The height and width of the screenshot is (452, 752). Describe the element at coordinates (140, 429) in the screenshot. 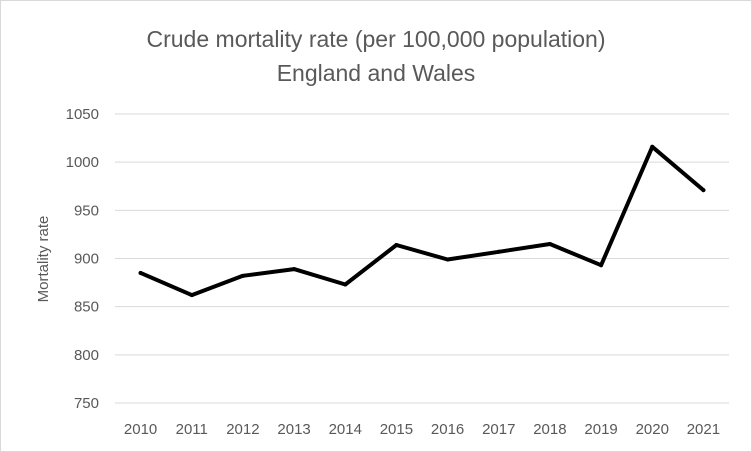

I see `x-tick-label: 2010` at that location.